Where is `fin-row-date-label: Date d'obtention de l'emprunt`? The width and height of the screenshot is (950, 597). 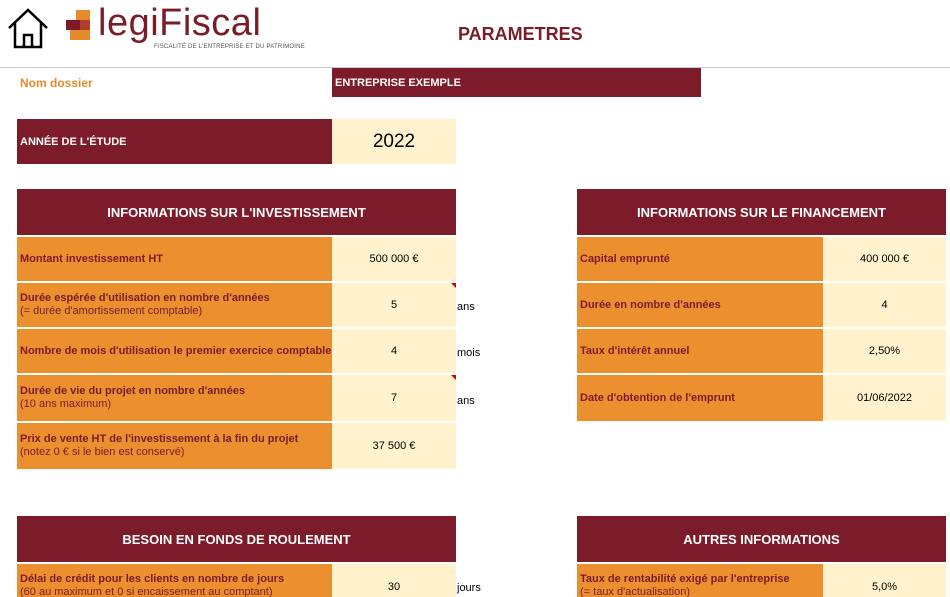
fin-row-date-label: Date d'obtention de l'emprunt is located at coordinates (700, 398).